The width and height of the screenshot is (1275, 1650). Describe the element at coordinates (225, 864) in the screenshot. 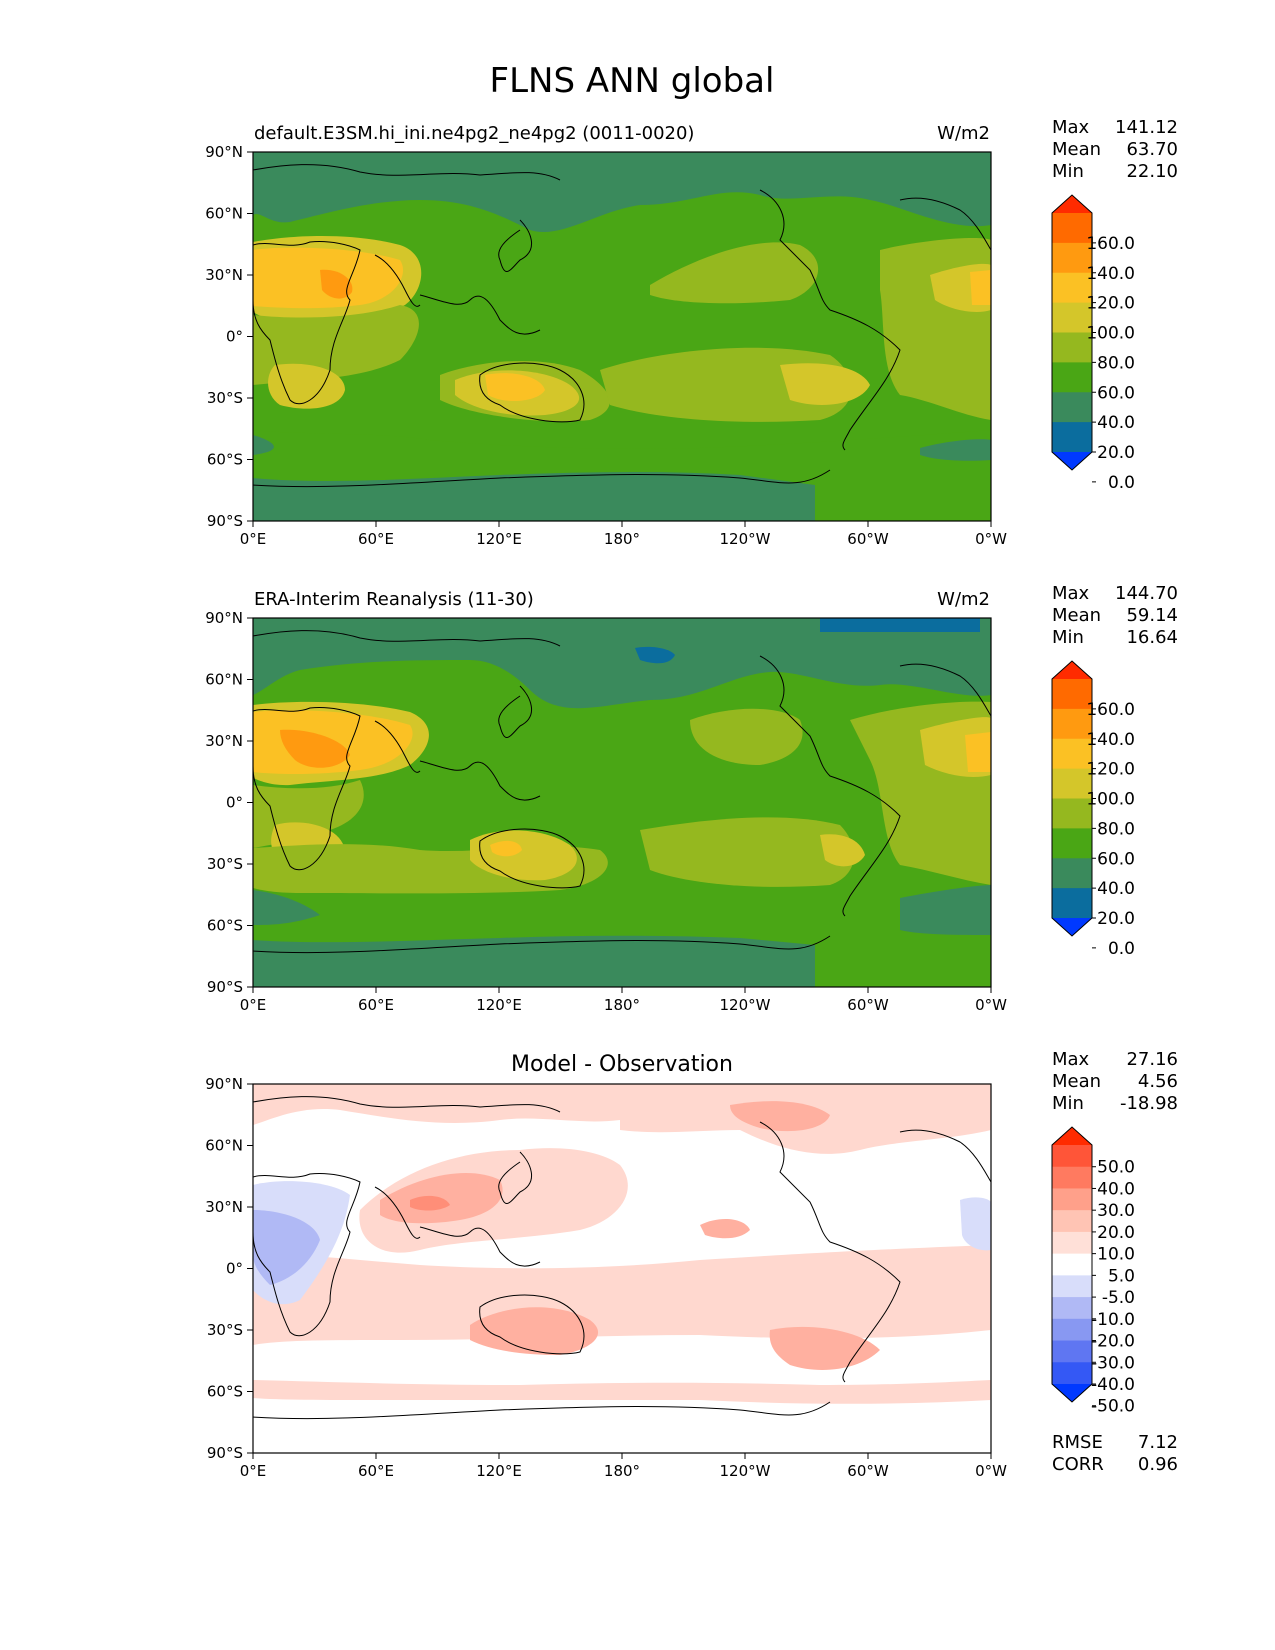

I see `lat-tick-label: 30°S` at that location.